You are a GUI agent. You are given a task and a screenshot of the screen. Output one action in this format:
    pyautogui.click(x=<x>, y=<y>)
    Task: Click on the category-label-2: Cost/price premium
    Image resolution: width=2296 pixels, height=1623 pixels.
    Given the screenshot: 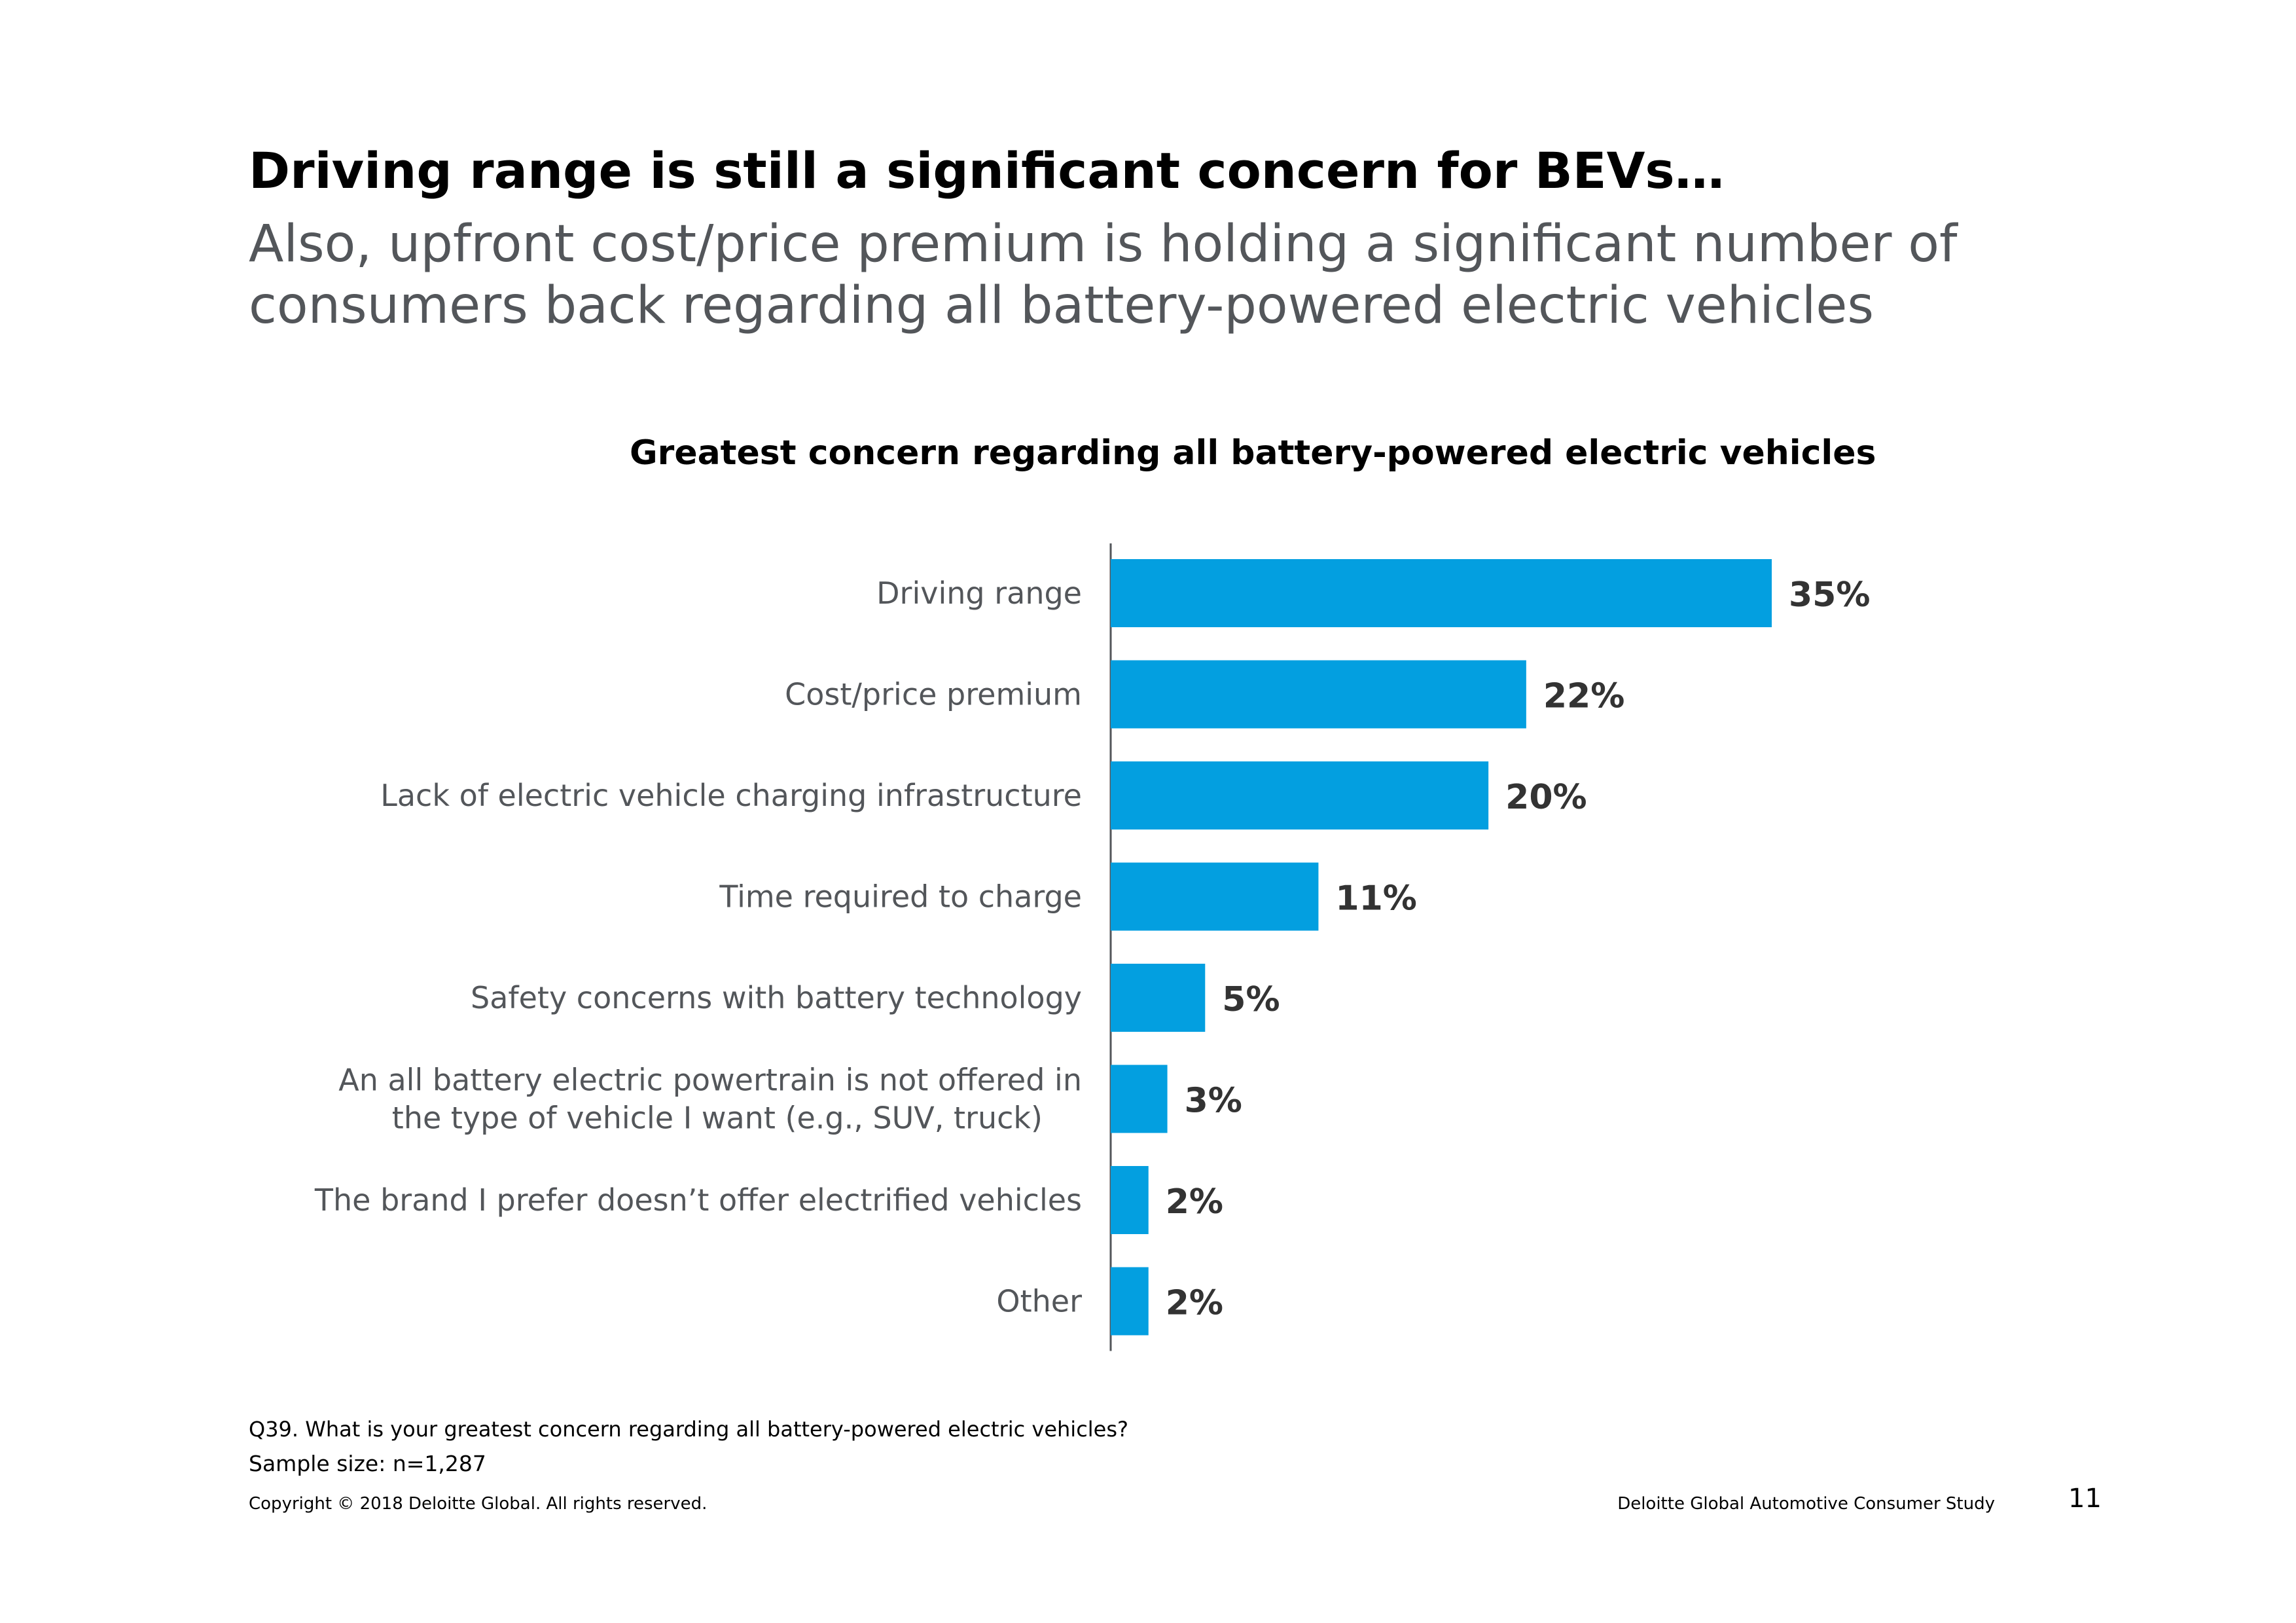 What is the action you would take?
    pyautogui.click(x=933, y=694)
    